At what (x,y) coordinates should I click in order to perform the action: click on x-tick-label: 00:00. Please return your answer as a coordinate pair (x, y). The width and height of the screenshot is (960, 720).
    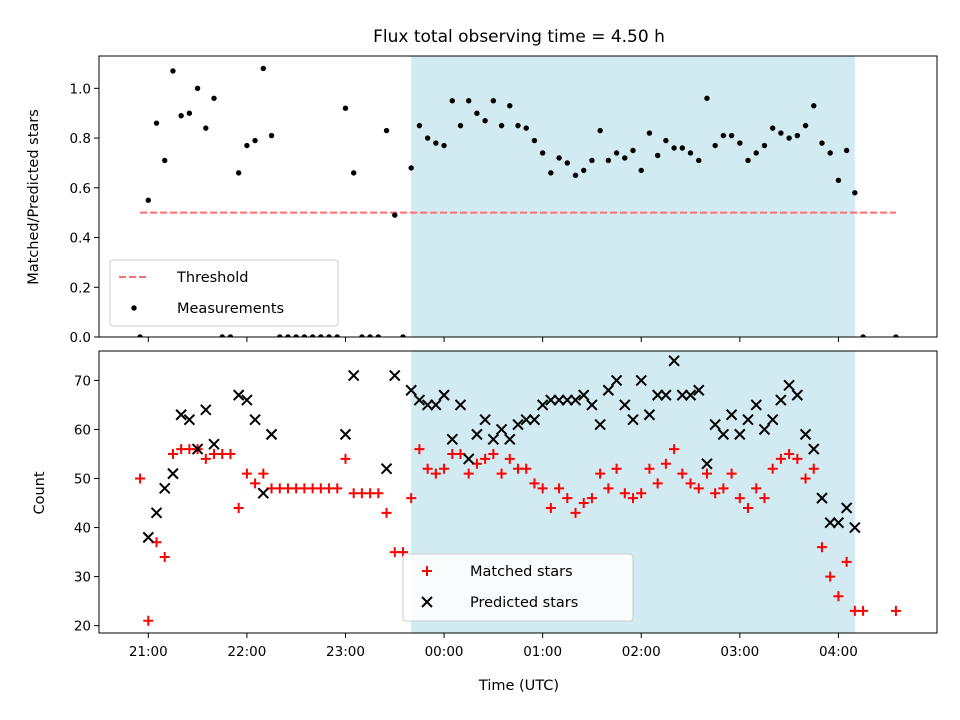
    Looking at the image, I should click on (444, 652).